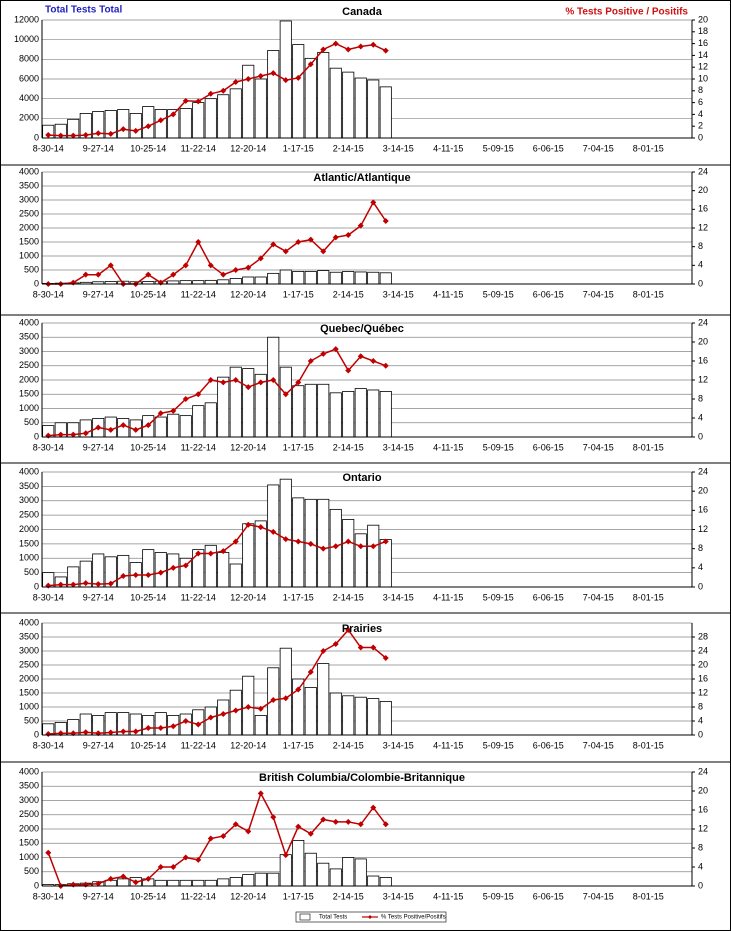 The height and width of the screenshot is (931, 731). I want to click on y-tick-label: 3500, so click(29, 337).